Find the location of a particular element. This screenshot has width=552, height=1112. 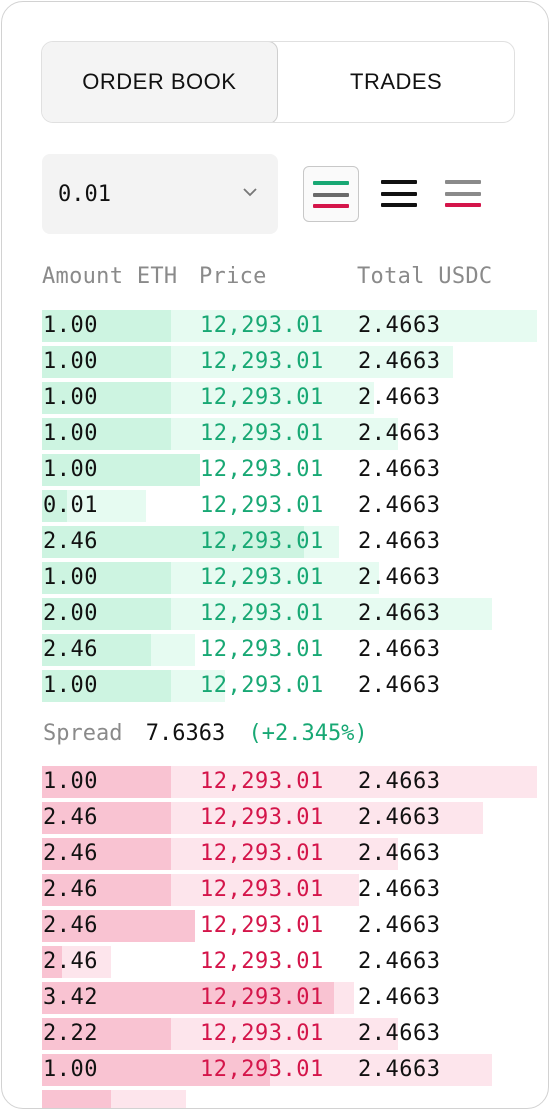

view-bids-button is located at coordinates (400, 194).